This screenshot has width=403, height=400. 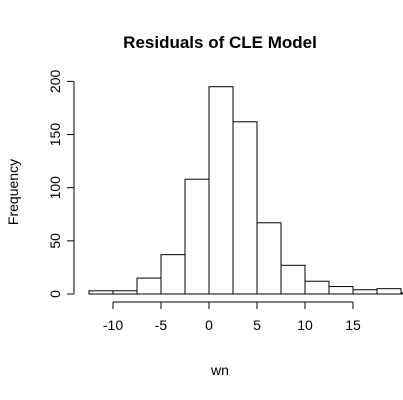 What do you see at coordinates (13, 192) in the screenshot?
I see `y-axis-label: Frequency` at bounding box center [13, 192].